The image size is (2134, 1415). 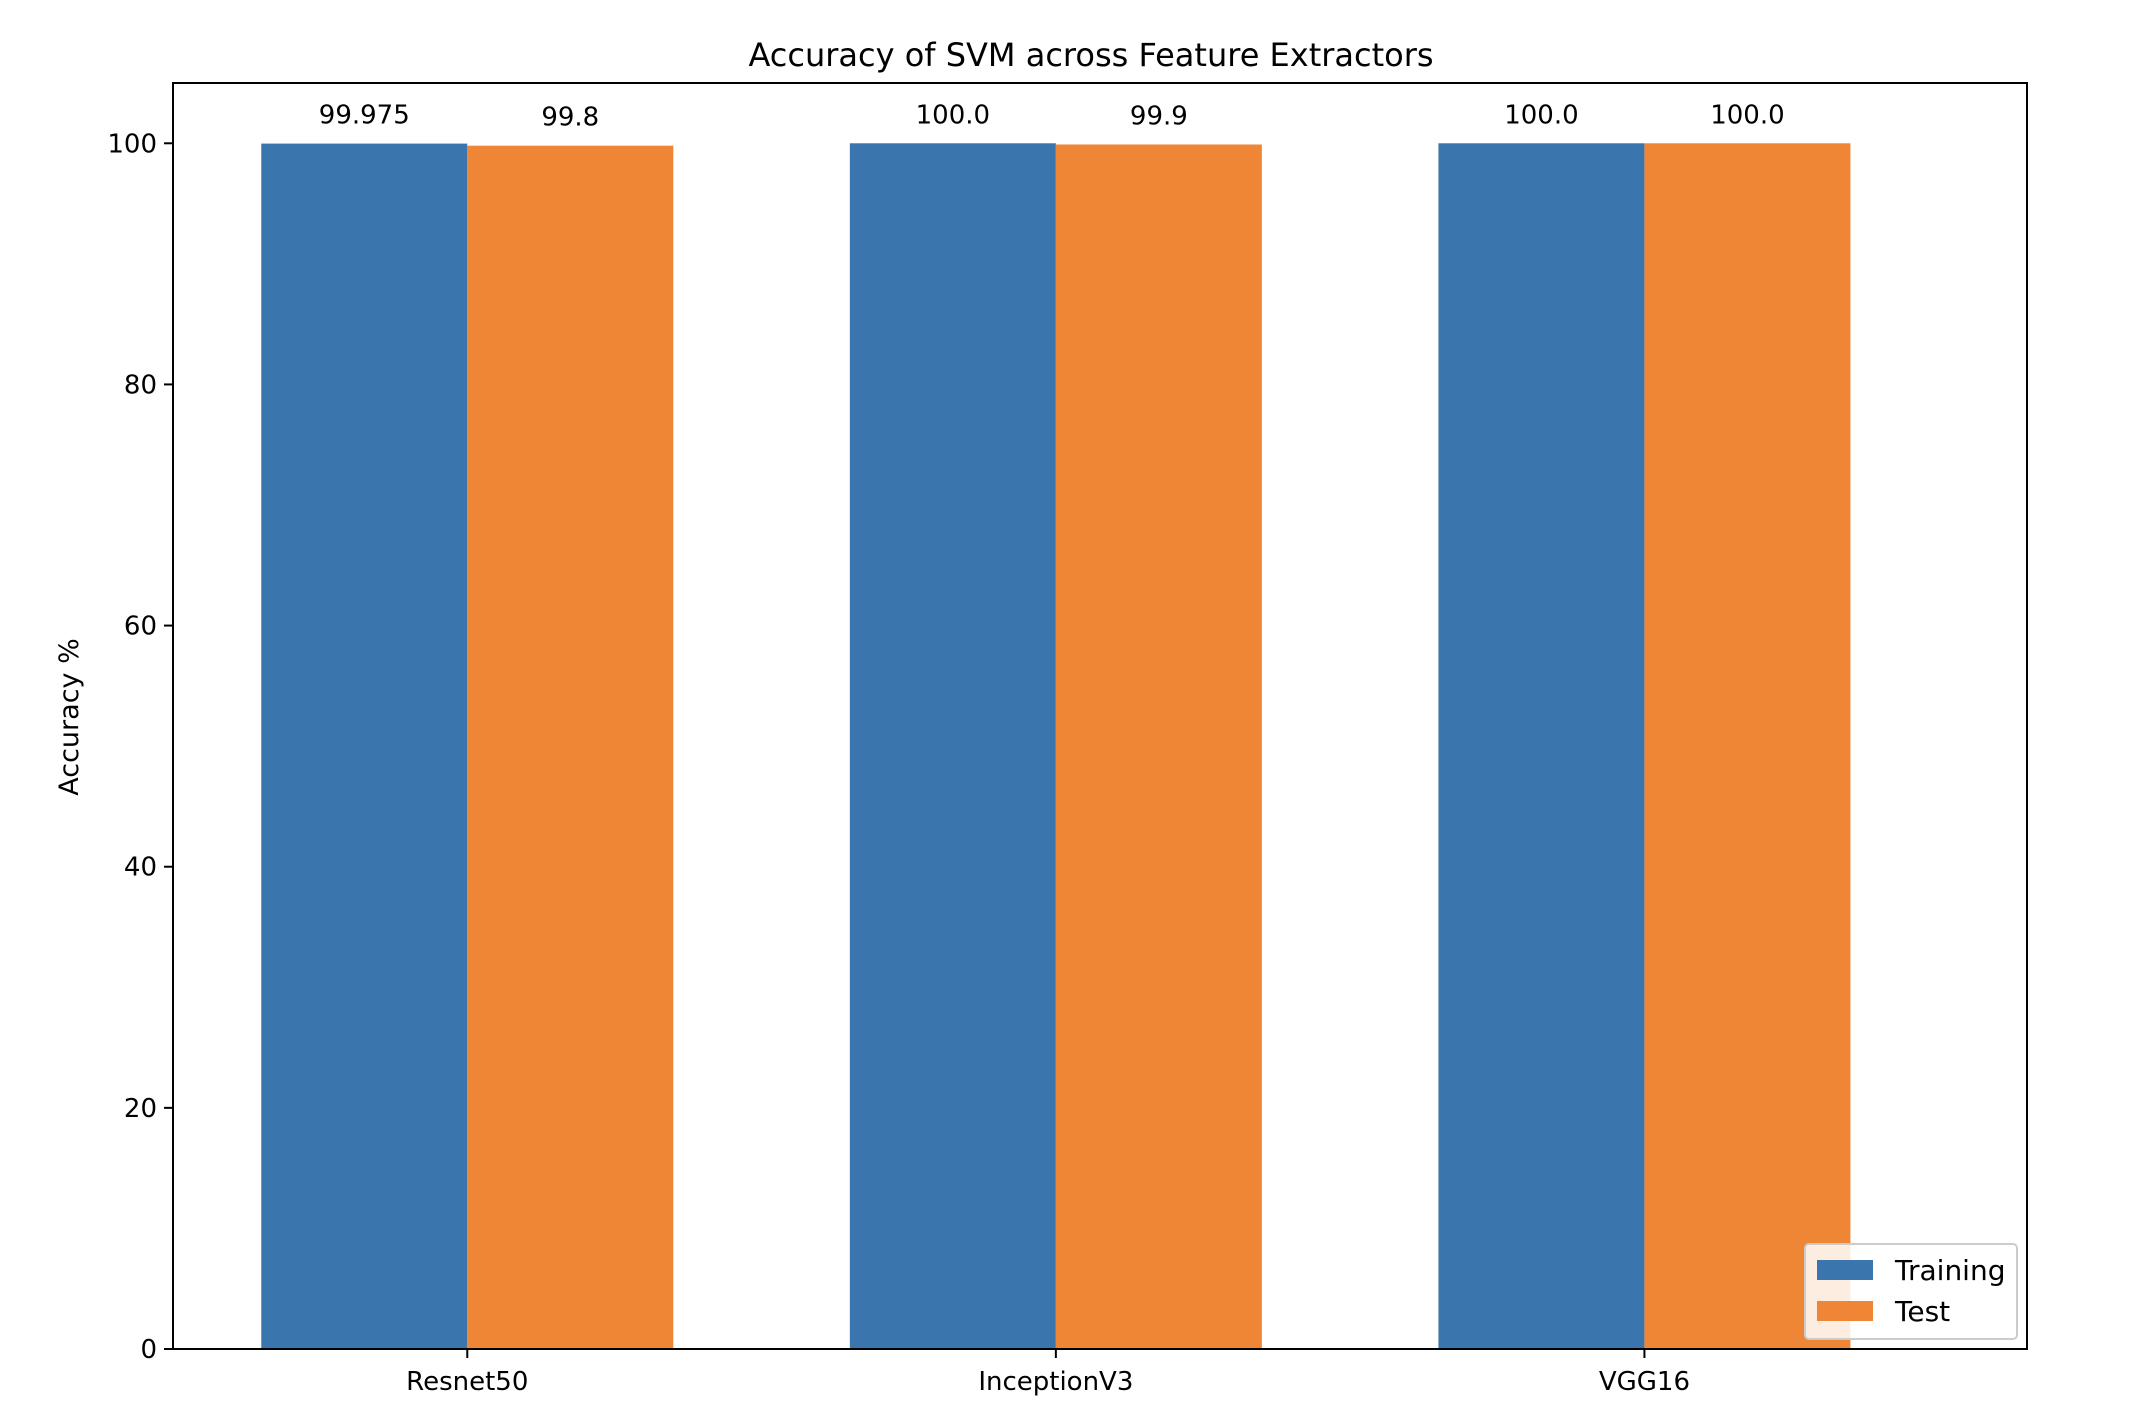 What do you see at coordinates (140, 868) in the screenshot?
I see `y-tick-label: 40` at bounding box center [140, 868].